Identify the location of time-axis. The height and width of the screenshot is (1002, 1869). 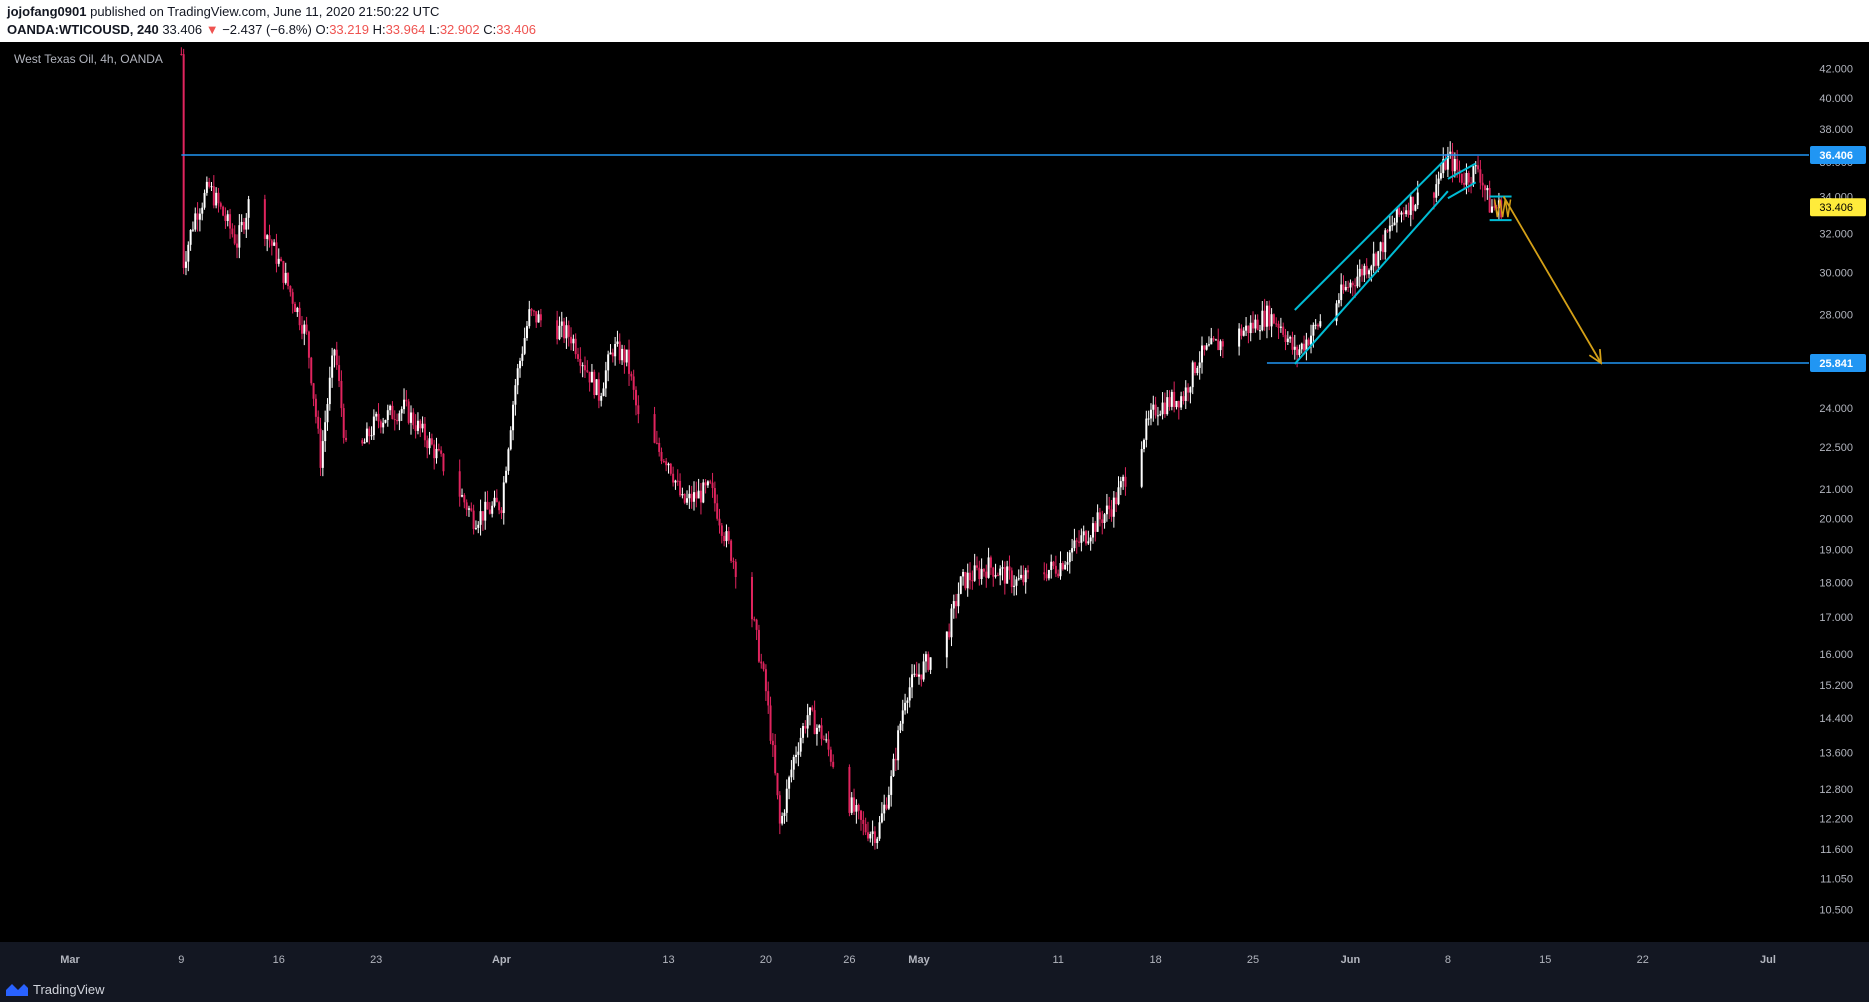
(934, 959).